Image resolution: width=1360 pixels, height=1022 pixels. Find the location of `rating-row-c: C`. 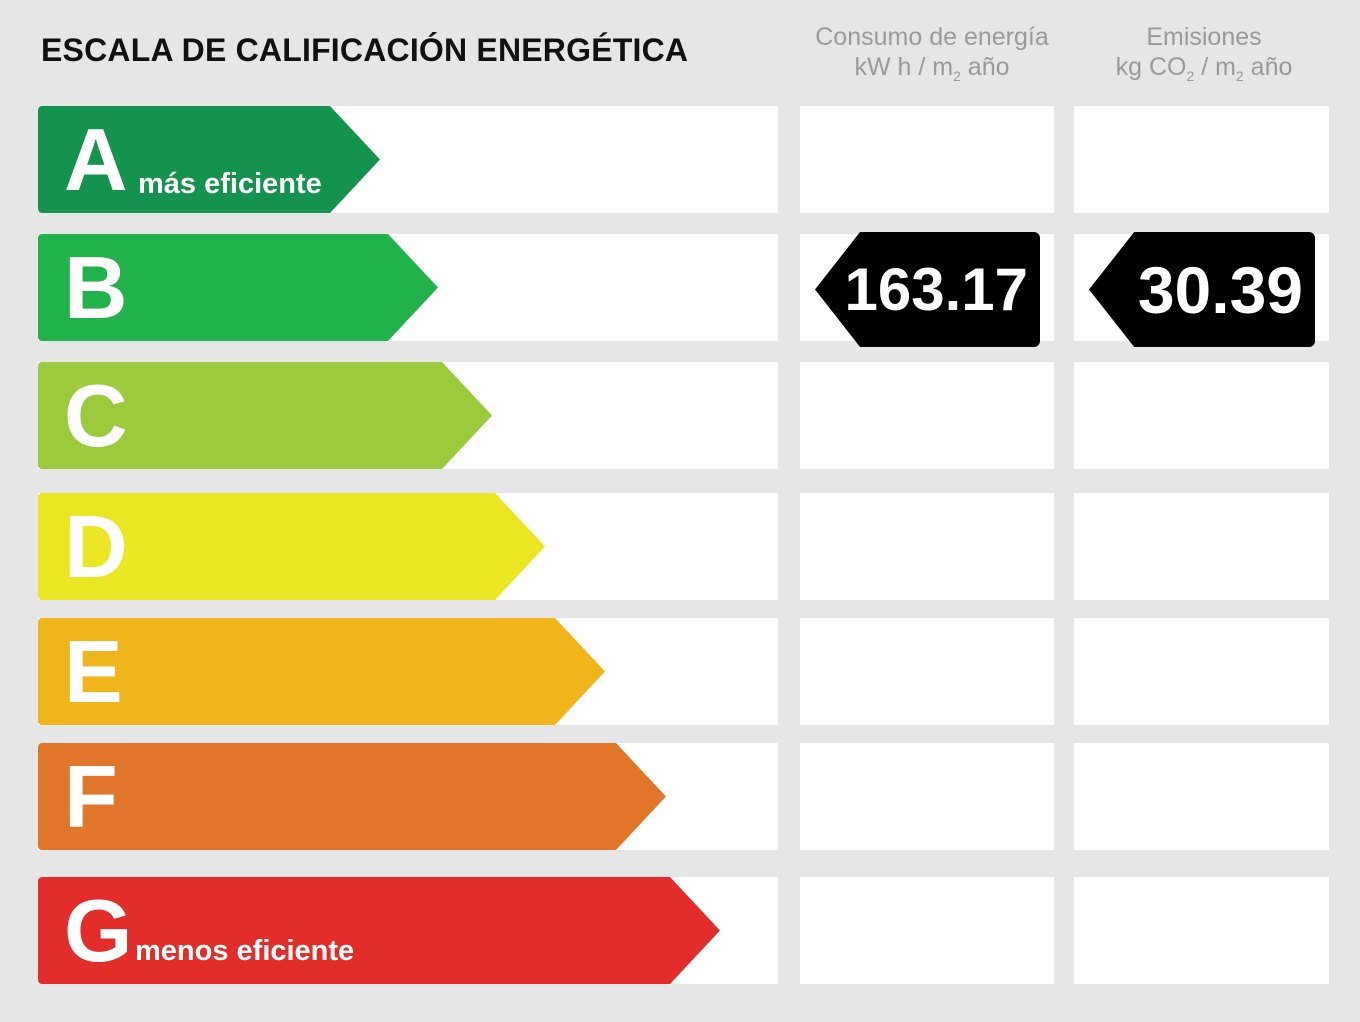

rating-row-c: C is located at coordinates (680, 415).